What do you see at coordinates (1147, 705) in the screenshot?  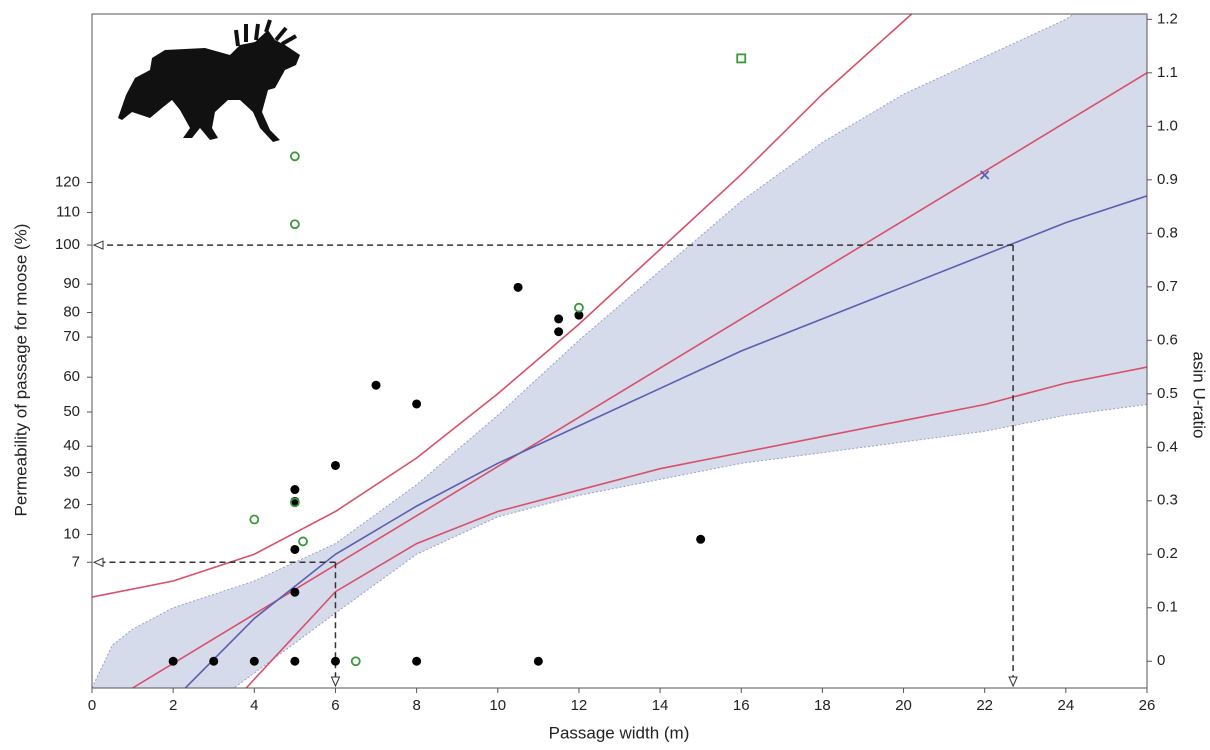 I see `x-tick-label: 26` at bounding box center [1147, 705].